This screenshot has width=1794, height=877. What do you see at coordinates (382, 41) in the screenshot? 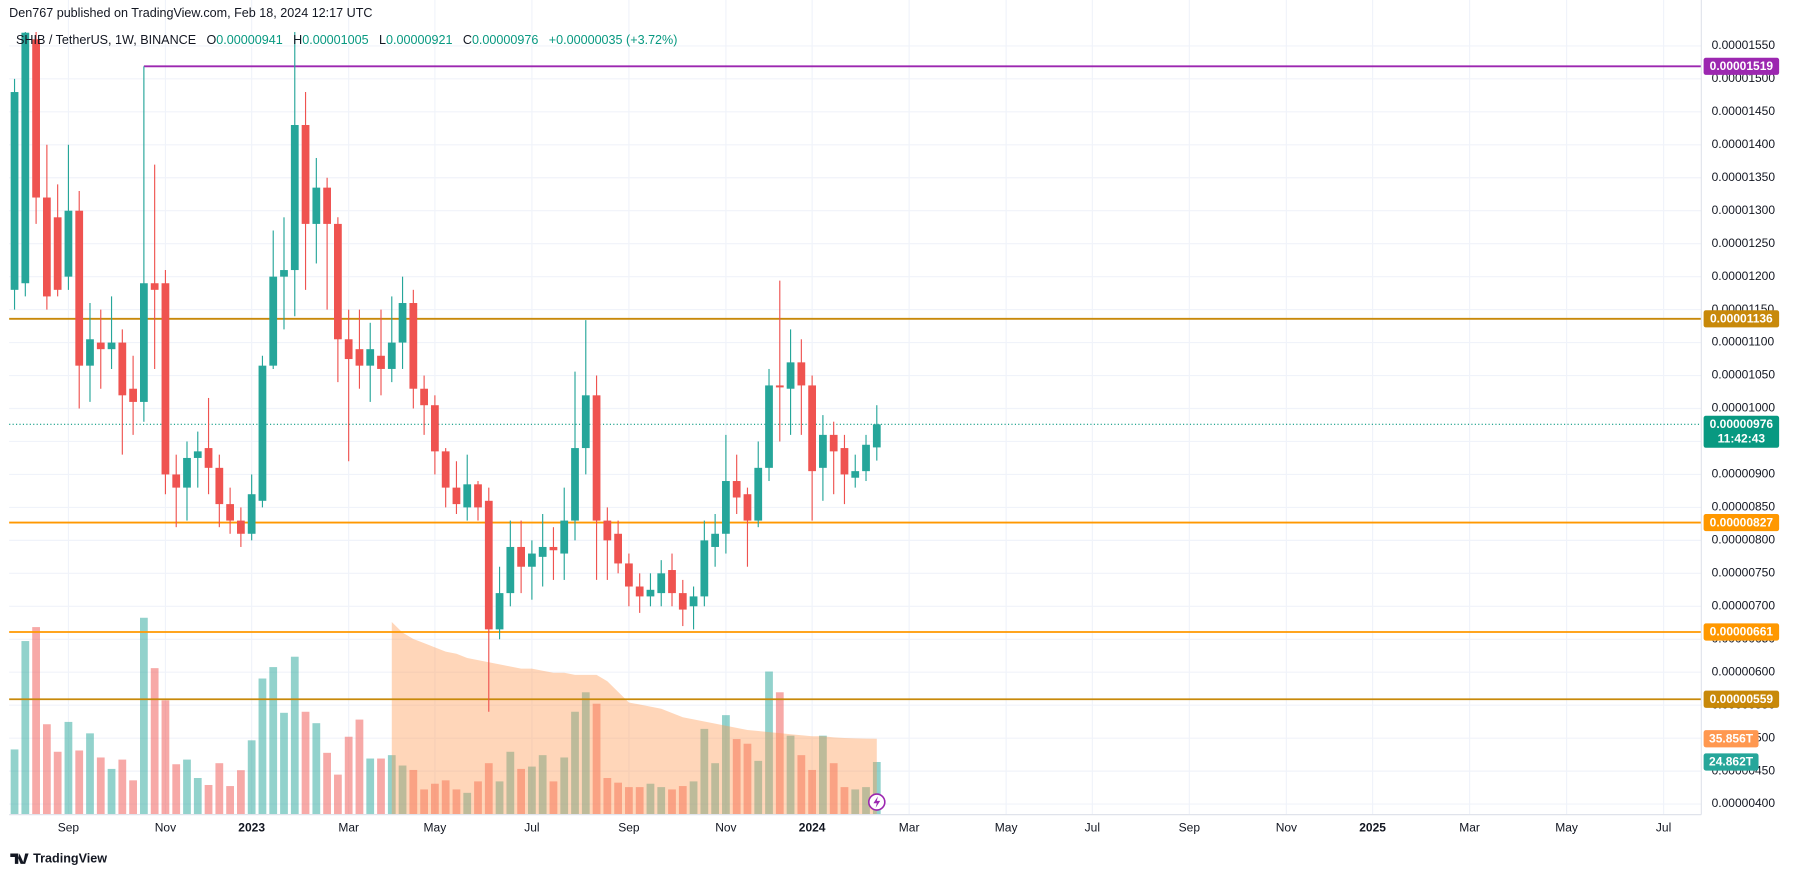
I see `ohlc-key: L` at bounding box center [382, 41].